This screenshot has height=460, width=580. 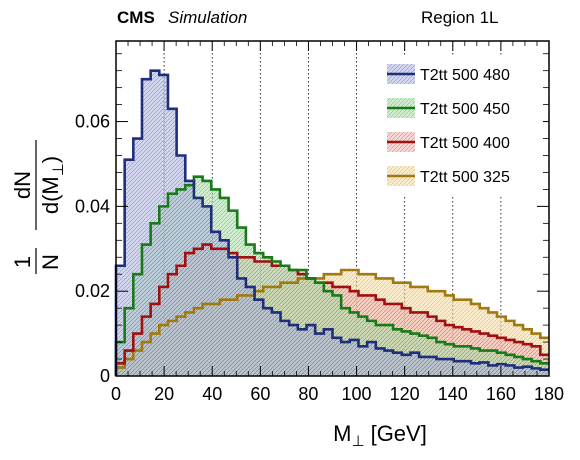 I want to click on x-tick-label: 0, so click(x=116, y=394).